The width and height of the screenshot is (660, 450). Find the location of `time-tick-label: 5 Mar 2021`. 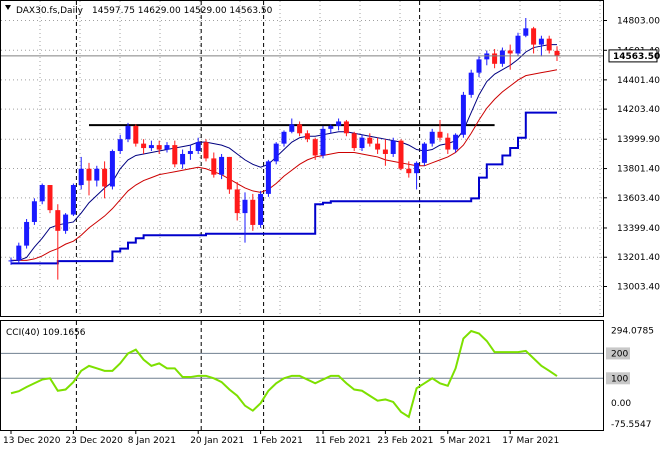

time-tick-label: 5 Mar 2021 is located at coordinates (465, 441).